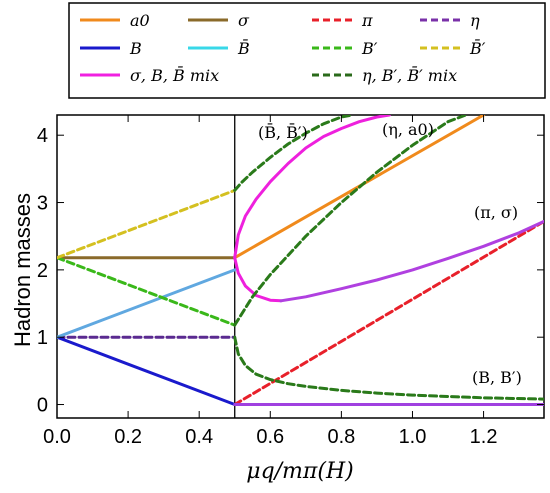  I want to click on x-axis-label-text: μq/mπ(H), so click(299, 471).